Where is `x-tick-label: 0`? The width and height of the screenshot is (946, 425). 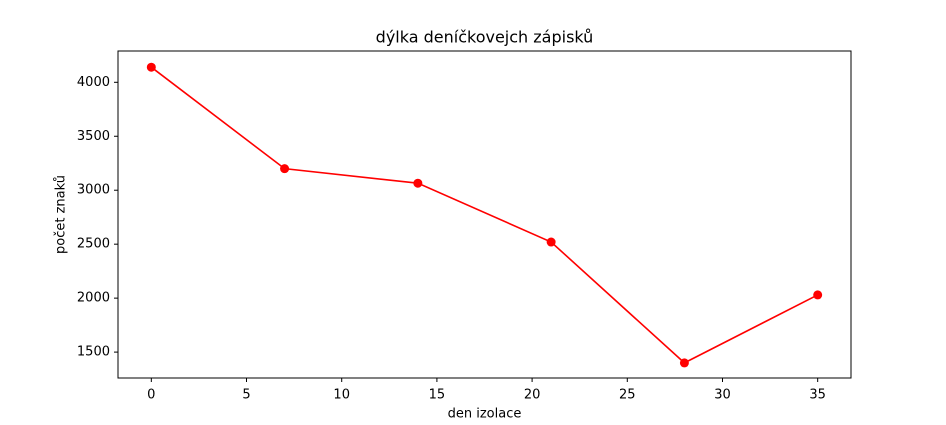
x-tick-label: 0 is located at coordinates (151, 395).